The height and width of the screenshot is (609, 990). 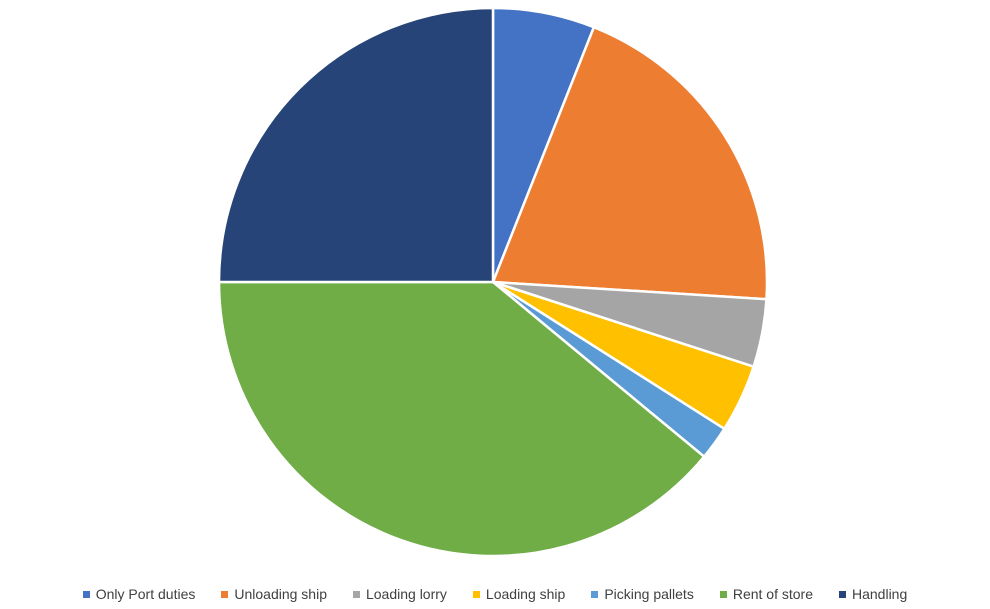 I want to click on legend-label: Loading ship, so click(x=525, y=594).